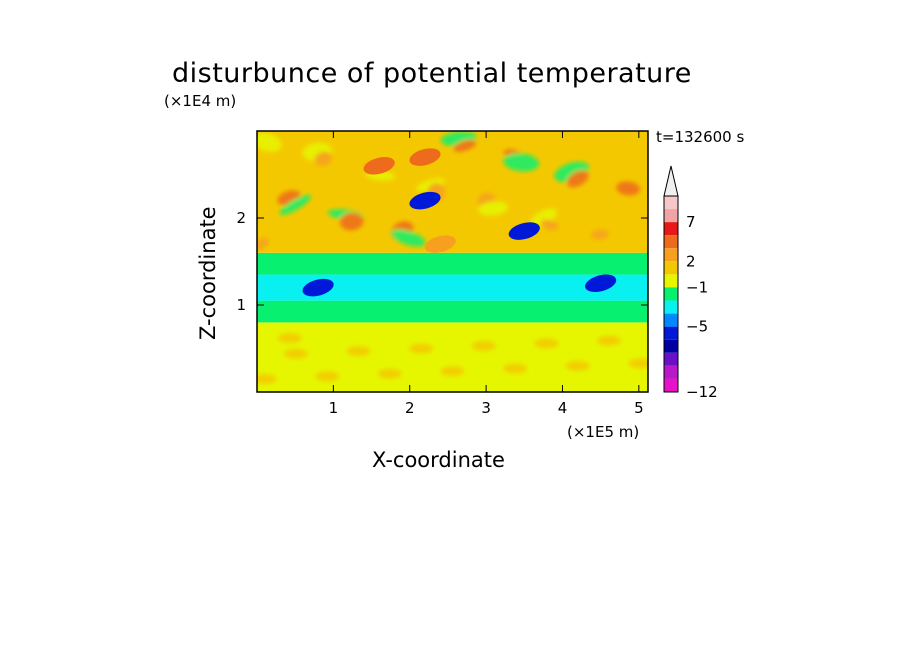 The image size is (904, 654). I want to click on x-tick-label: 2, so click(410, 408).